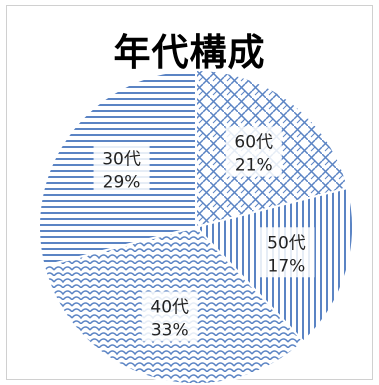  What do you see at coordinates (189, 52) in the screenshot?
I see `chart-title: 年代構成` at bounding box center [189, 52].